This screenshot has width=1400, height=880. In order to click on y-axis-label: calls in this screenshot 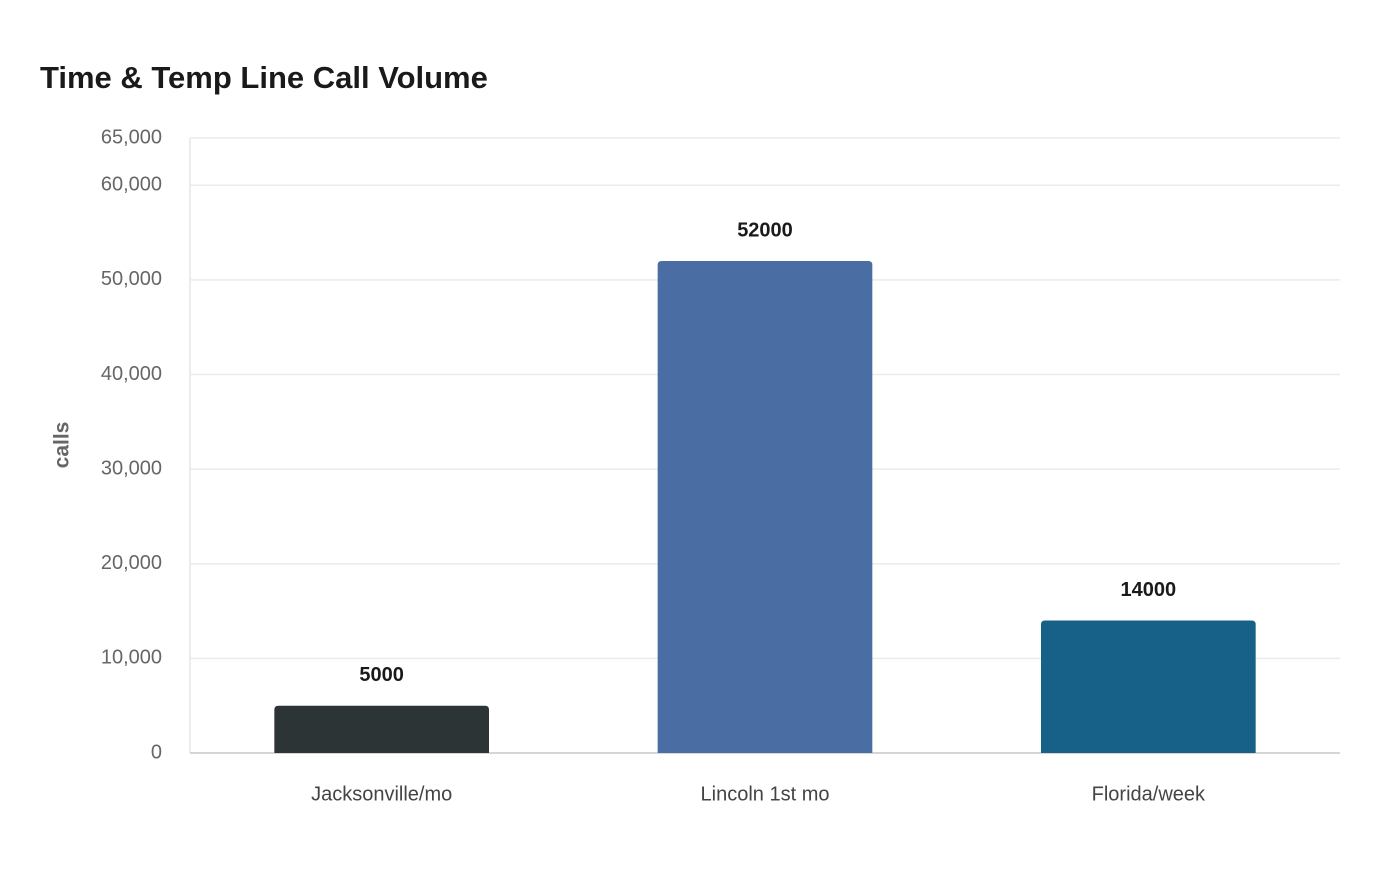, I will do `click(62, 445)`.